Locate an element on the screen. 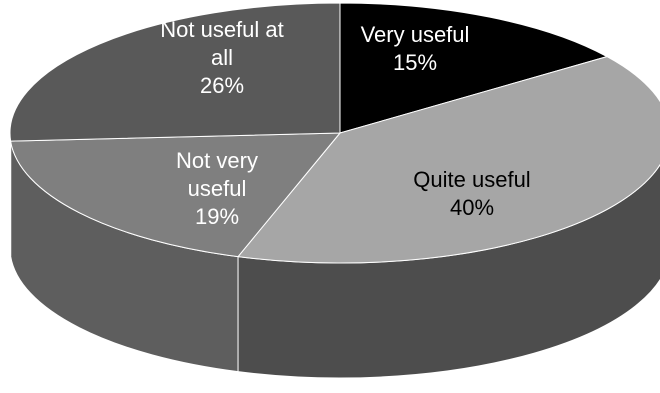 The width and height of the screenshot is (660, 393). slice-label-line: Not useful at is located at coordinates (222, 29).